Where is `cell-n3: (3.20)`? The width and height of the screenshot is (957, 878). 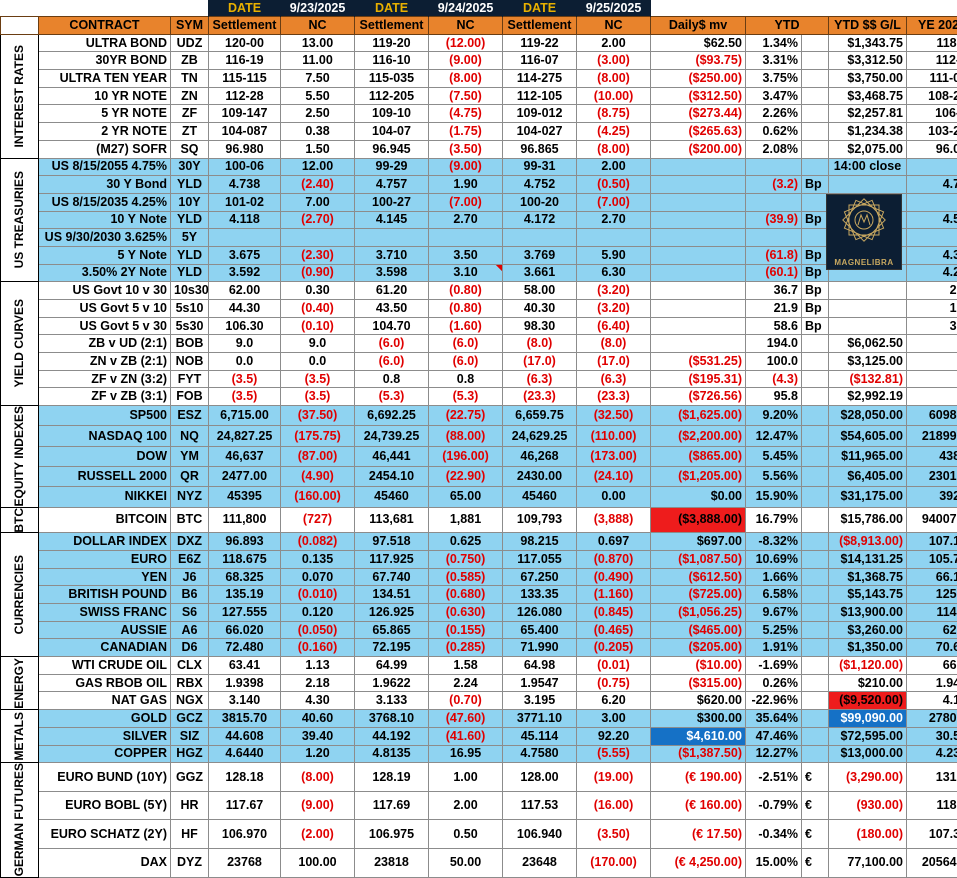
cell-n3: (3.20) is located at coordinates (614, 291).